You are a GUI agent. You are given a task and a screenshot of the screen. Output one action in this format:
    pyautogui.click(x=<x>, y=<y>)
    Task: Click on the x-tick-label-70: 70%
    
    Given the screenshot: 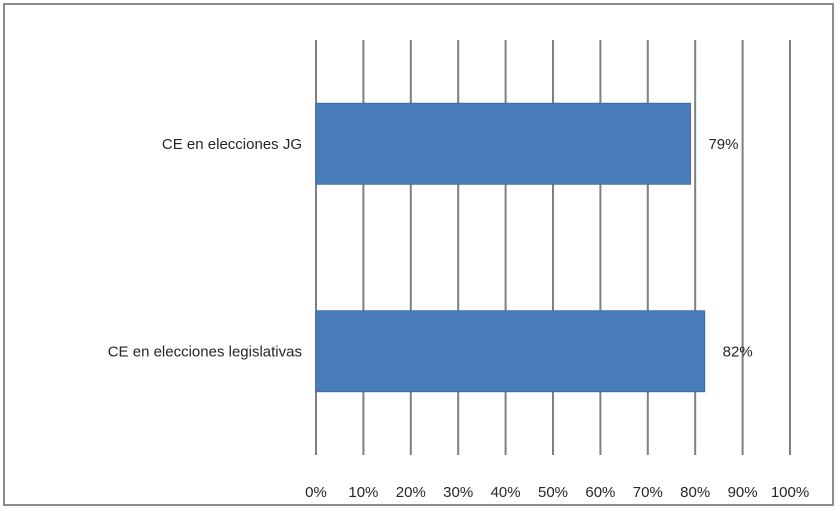 What is the action you would take?
    pyautogui.click(x=648, y=492)
    